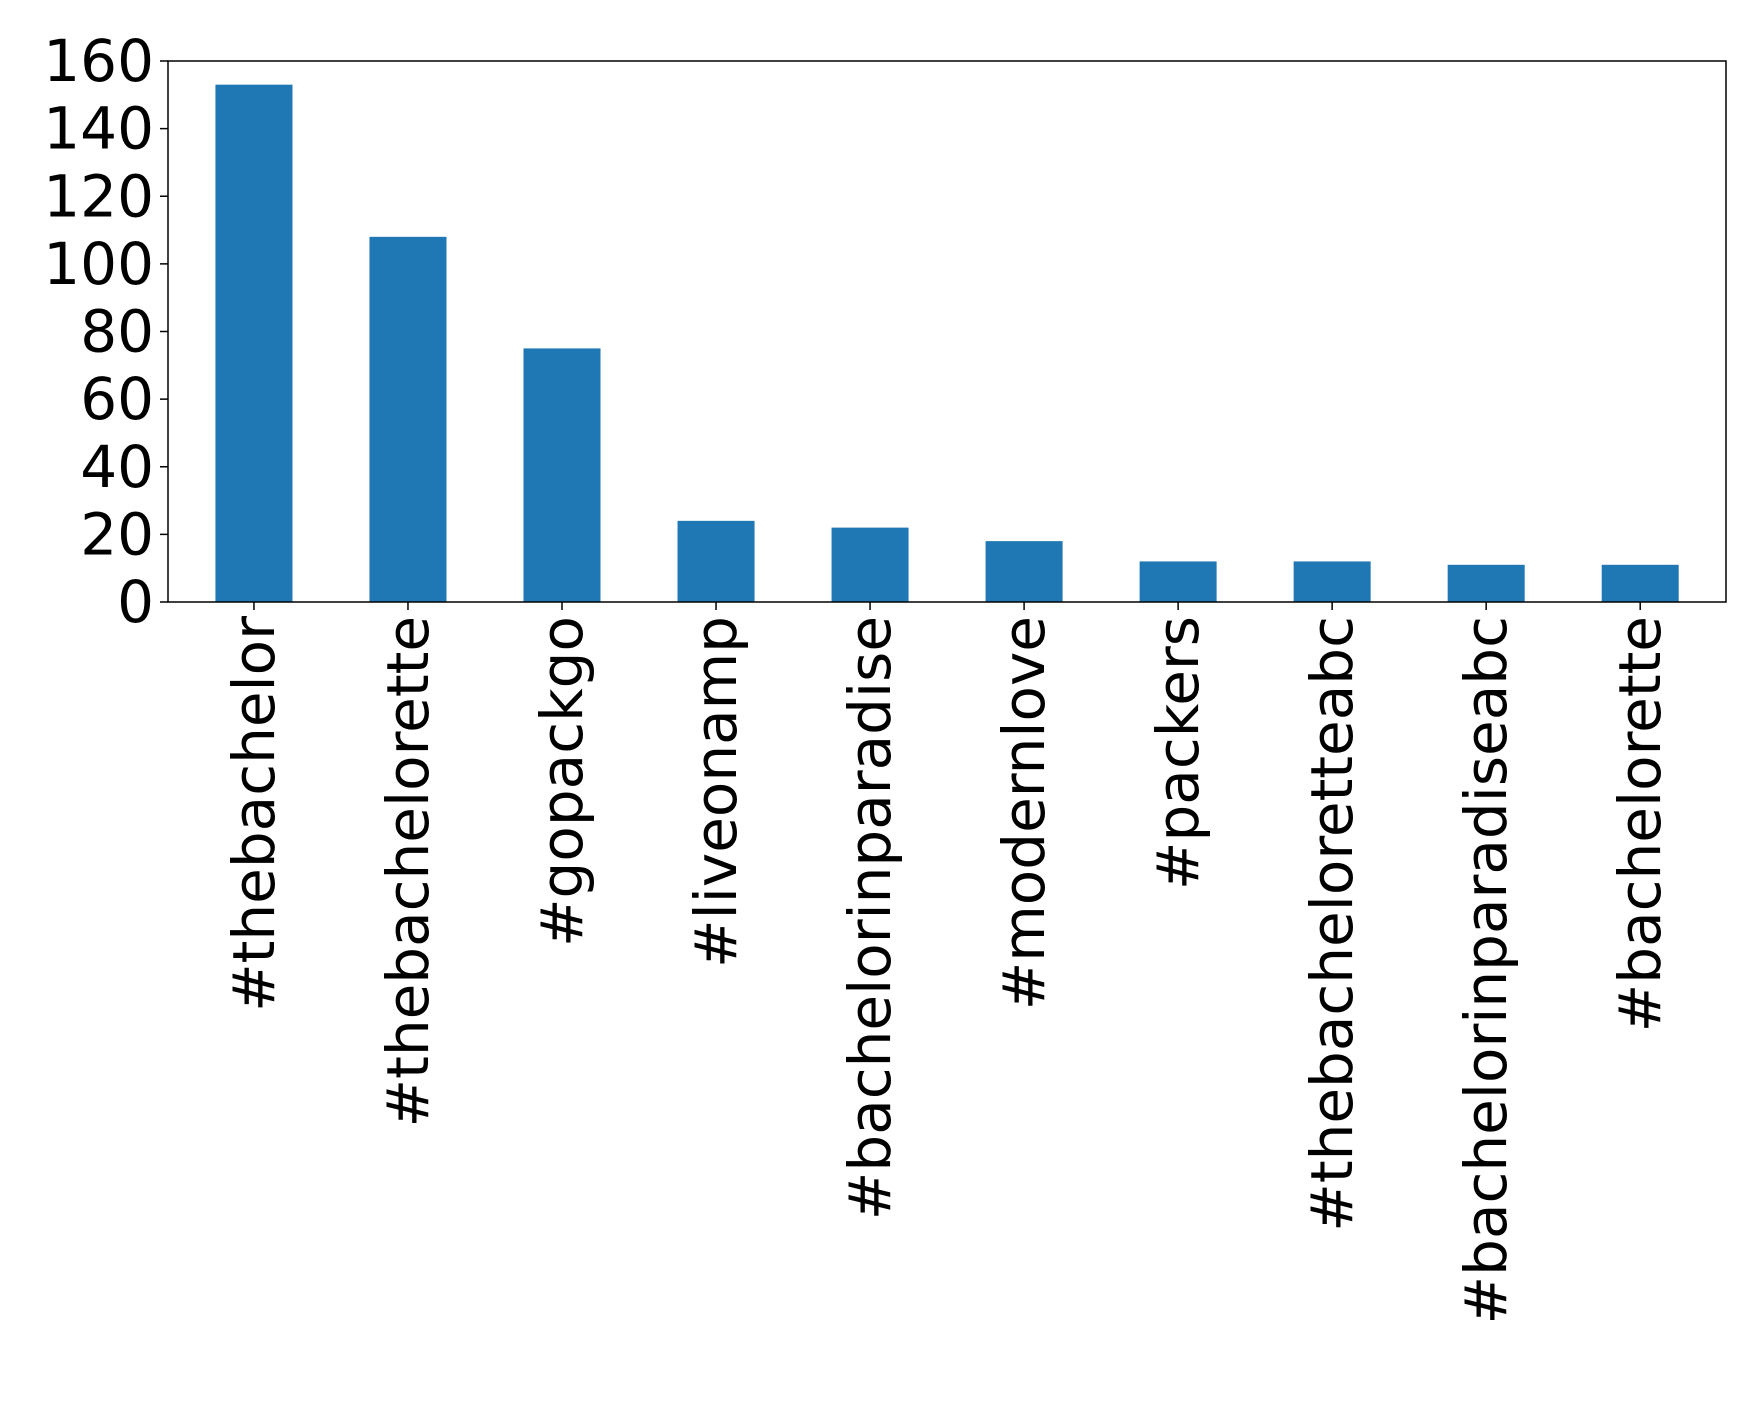  I want to click on y-tick-label-2: 40, so click(117, 467).